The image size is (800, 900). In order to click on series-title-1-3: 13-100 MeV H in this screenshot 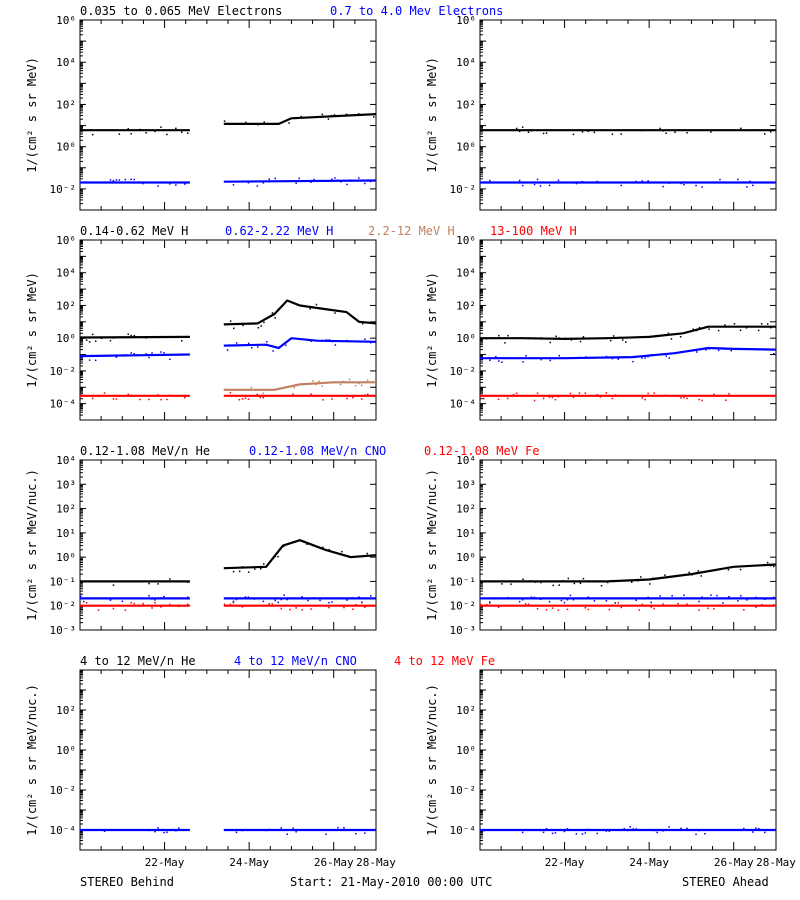, I will do `click(533, 231)`.